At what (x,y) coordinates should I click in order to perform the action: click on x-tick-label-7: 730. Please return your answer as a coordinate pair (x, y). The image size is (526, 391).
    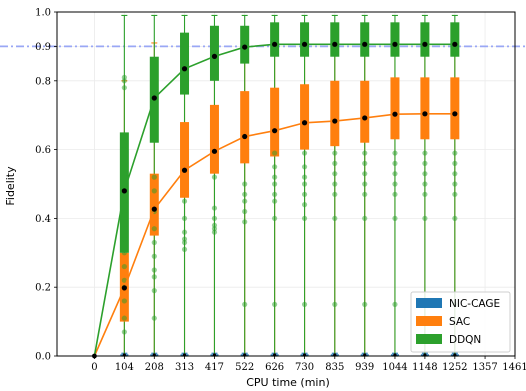
    Looking at the image, I should click on (304, 367).